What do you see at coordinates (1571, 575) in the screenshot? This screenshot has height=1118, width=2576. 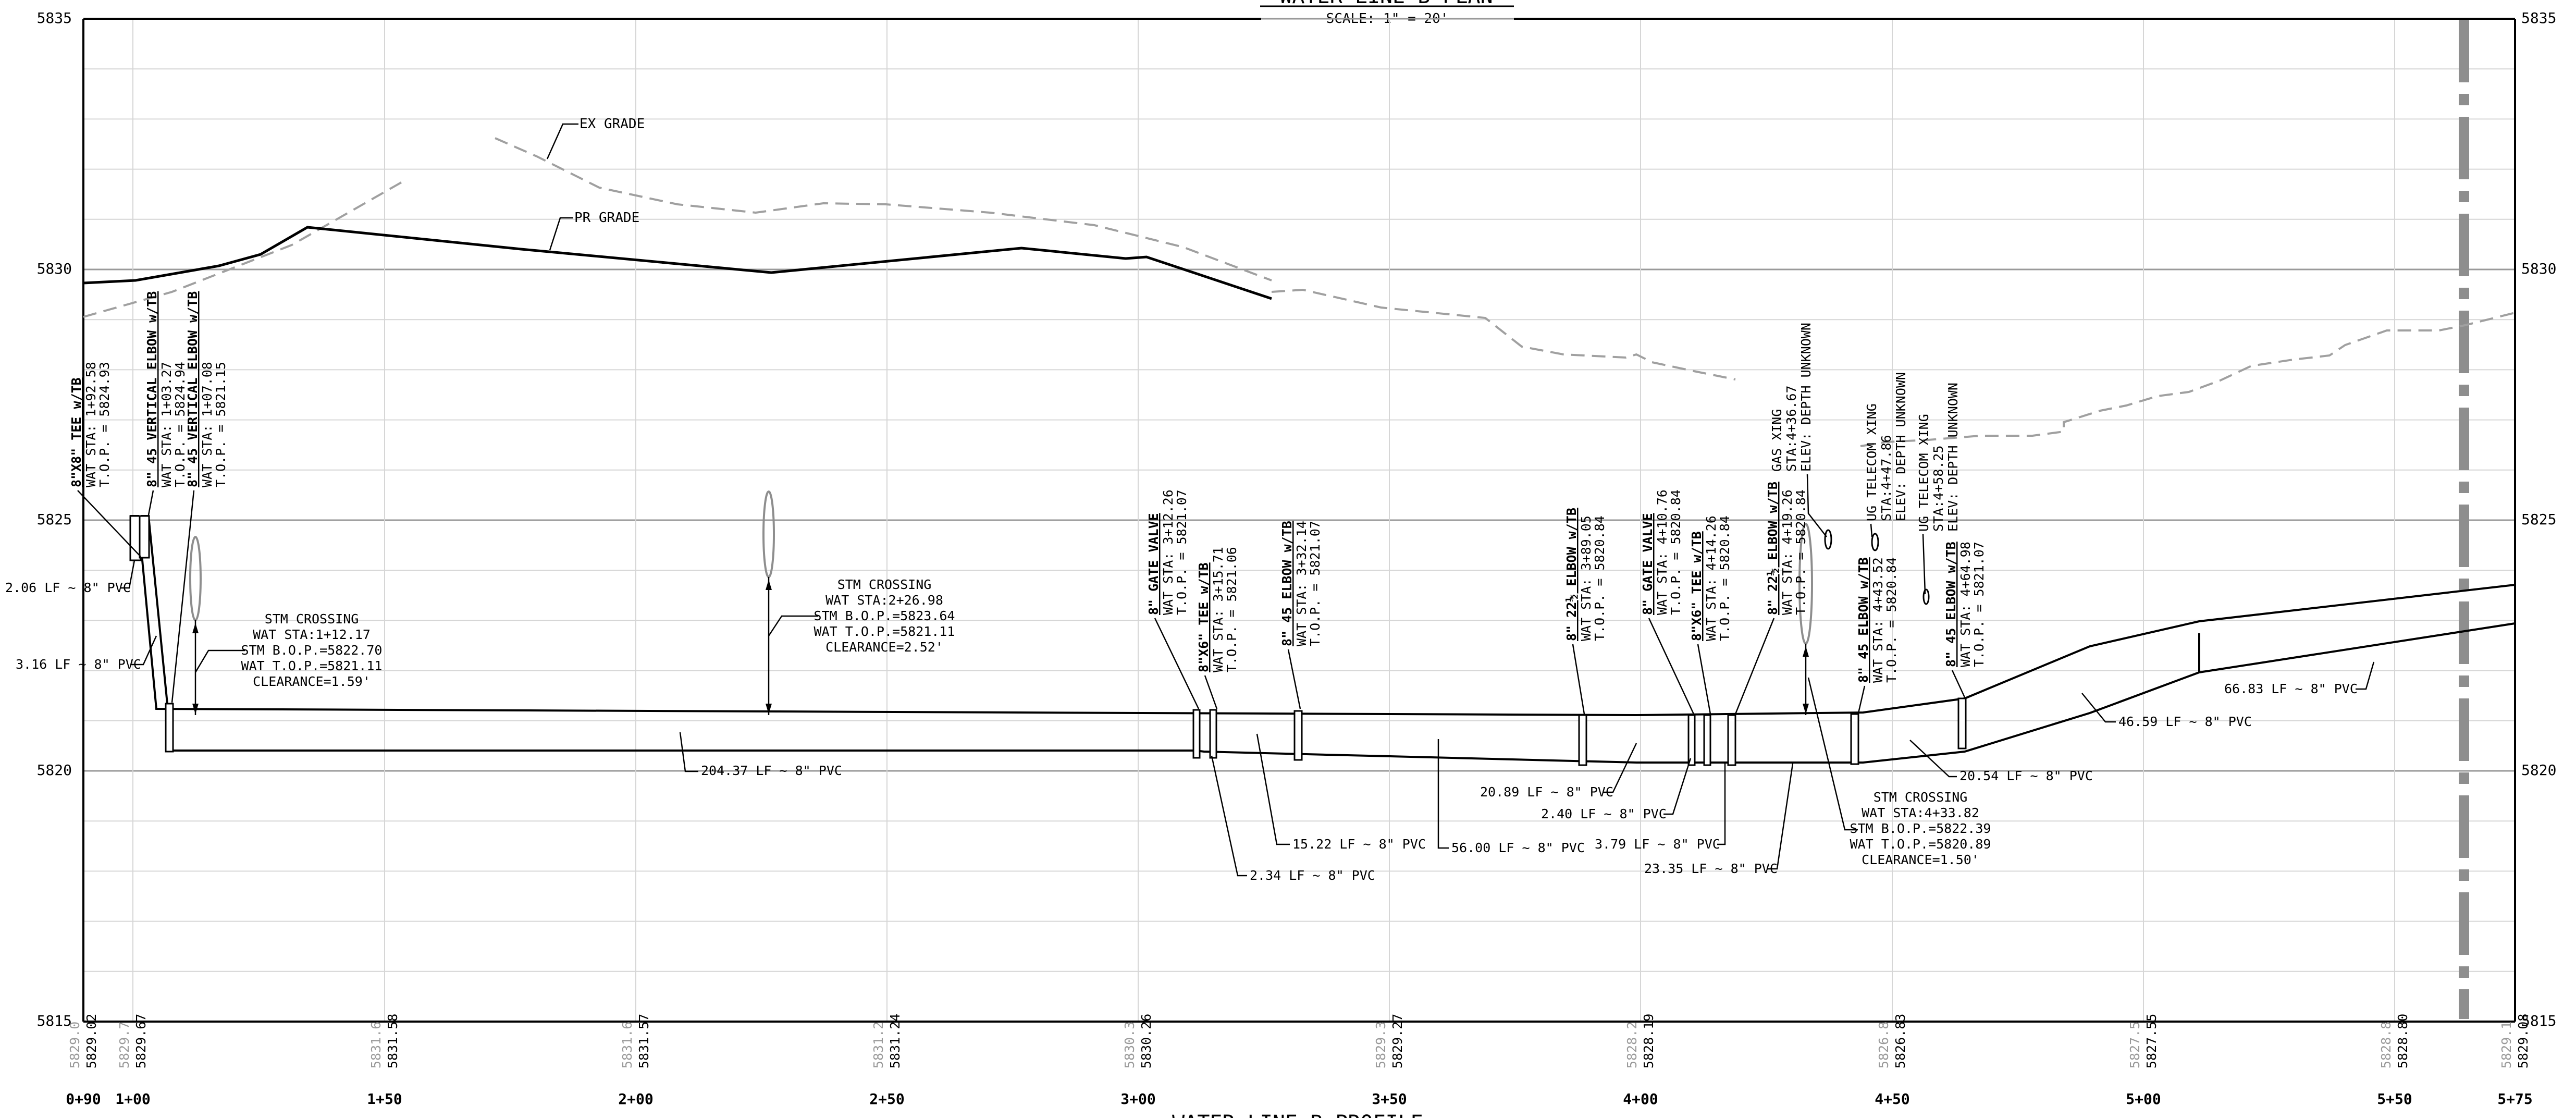 I see `fitting-title: 8" 22½ ELBOW w/TB` at bounding box center [1571, 575].